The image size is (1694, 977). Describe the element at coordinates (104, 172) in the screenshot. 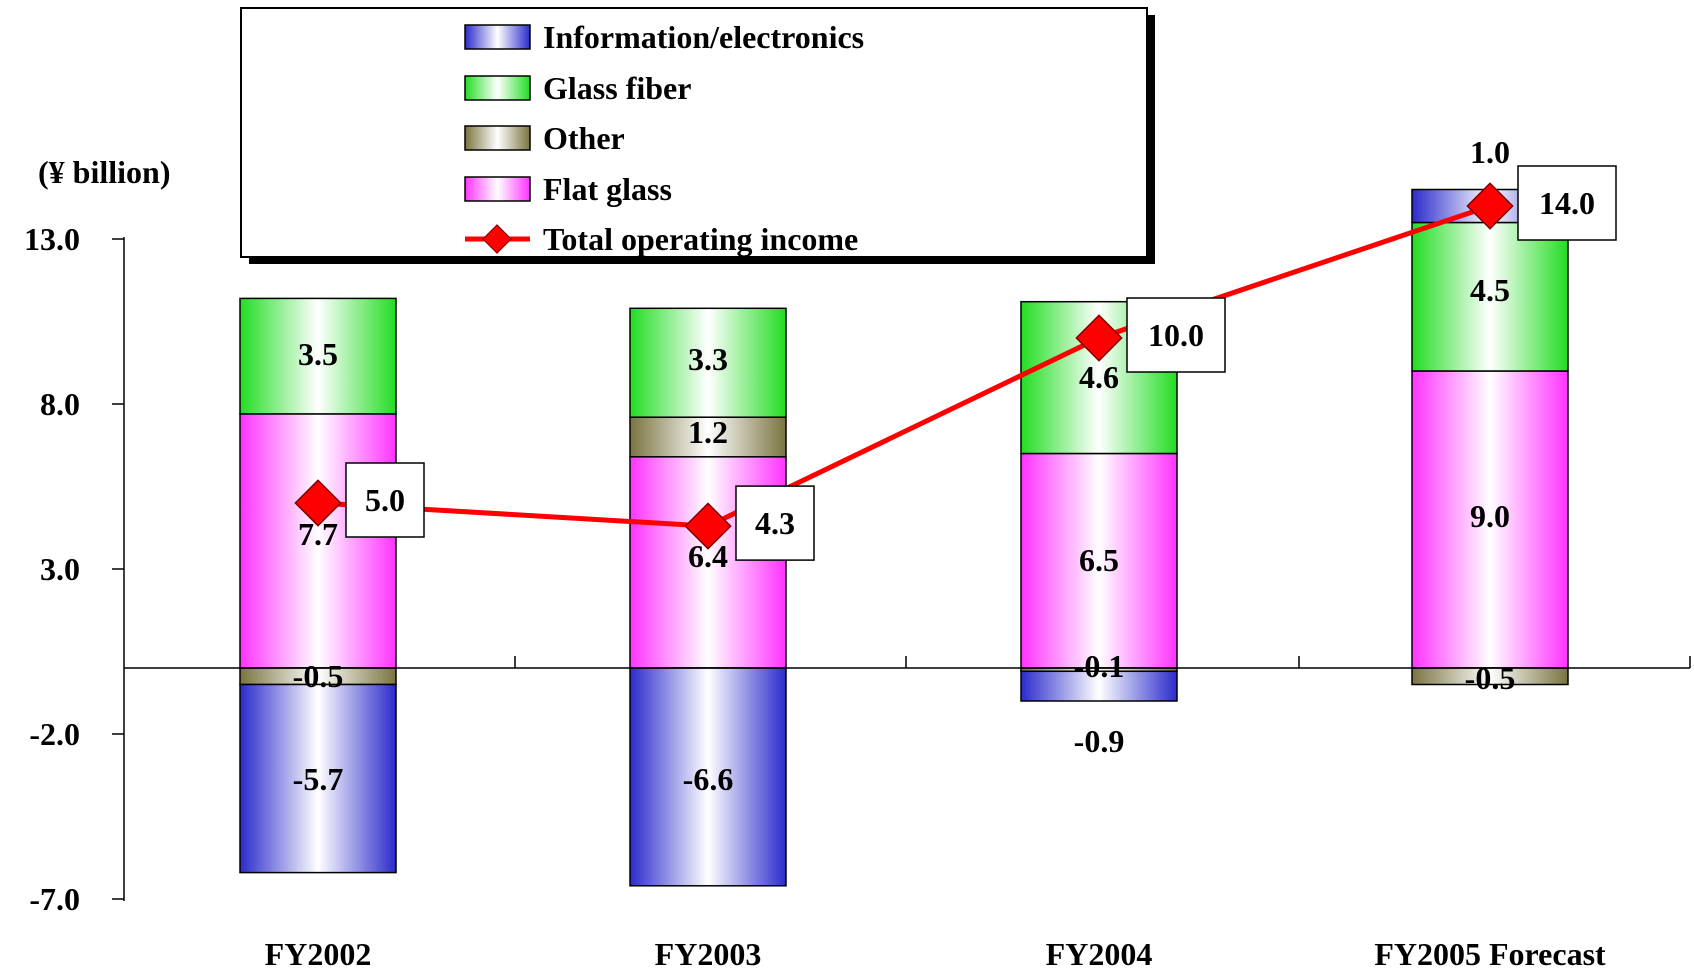

I see `y-axis-unit-label: (¥ billion)` at that location.